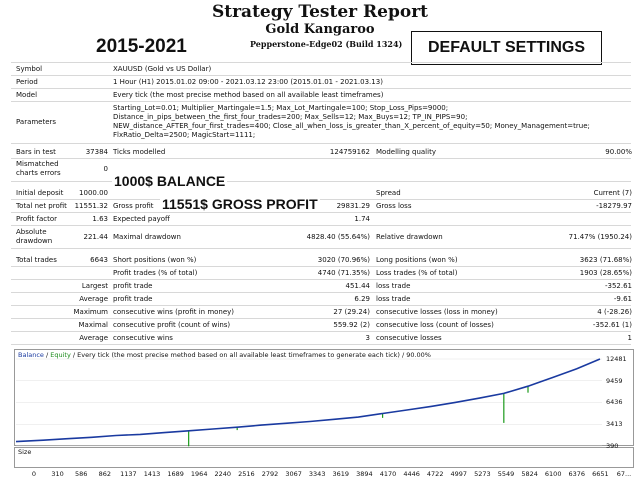 The width and height of the screenshot is (640, 480). What do you see at coordinates (612, 446) in the screenshot?
I see `y-tick-label: 390` at bounding box center [612, 446].